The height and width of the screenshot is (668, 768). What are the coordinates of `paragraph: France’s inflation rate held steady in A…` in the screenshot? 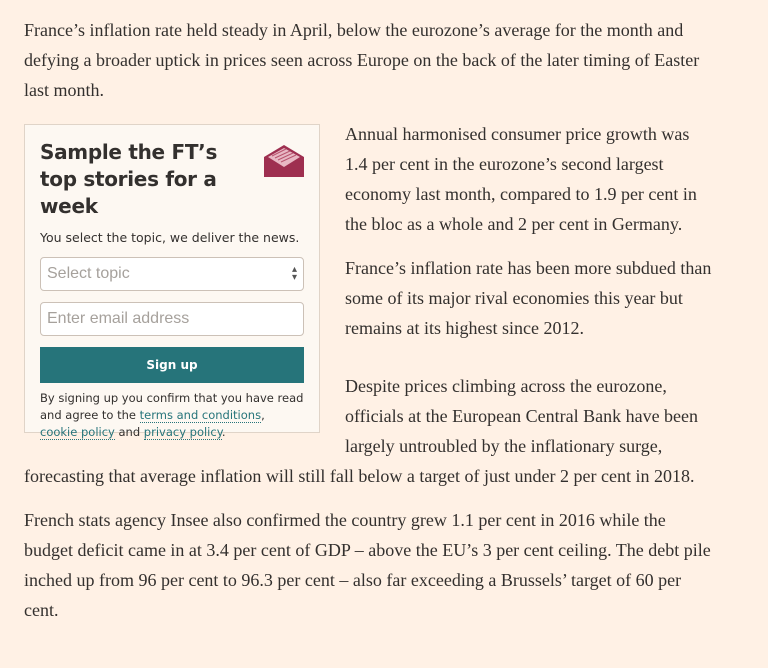 It's located at (362, 60).